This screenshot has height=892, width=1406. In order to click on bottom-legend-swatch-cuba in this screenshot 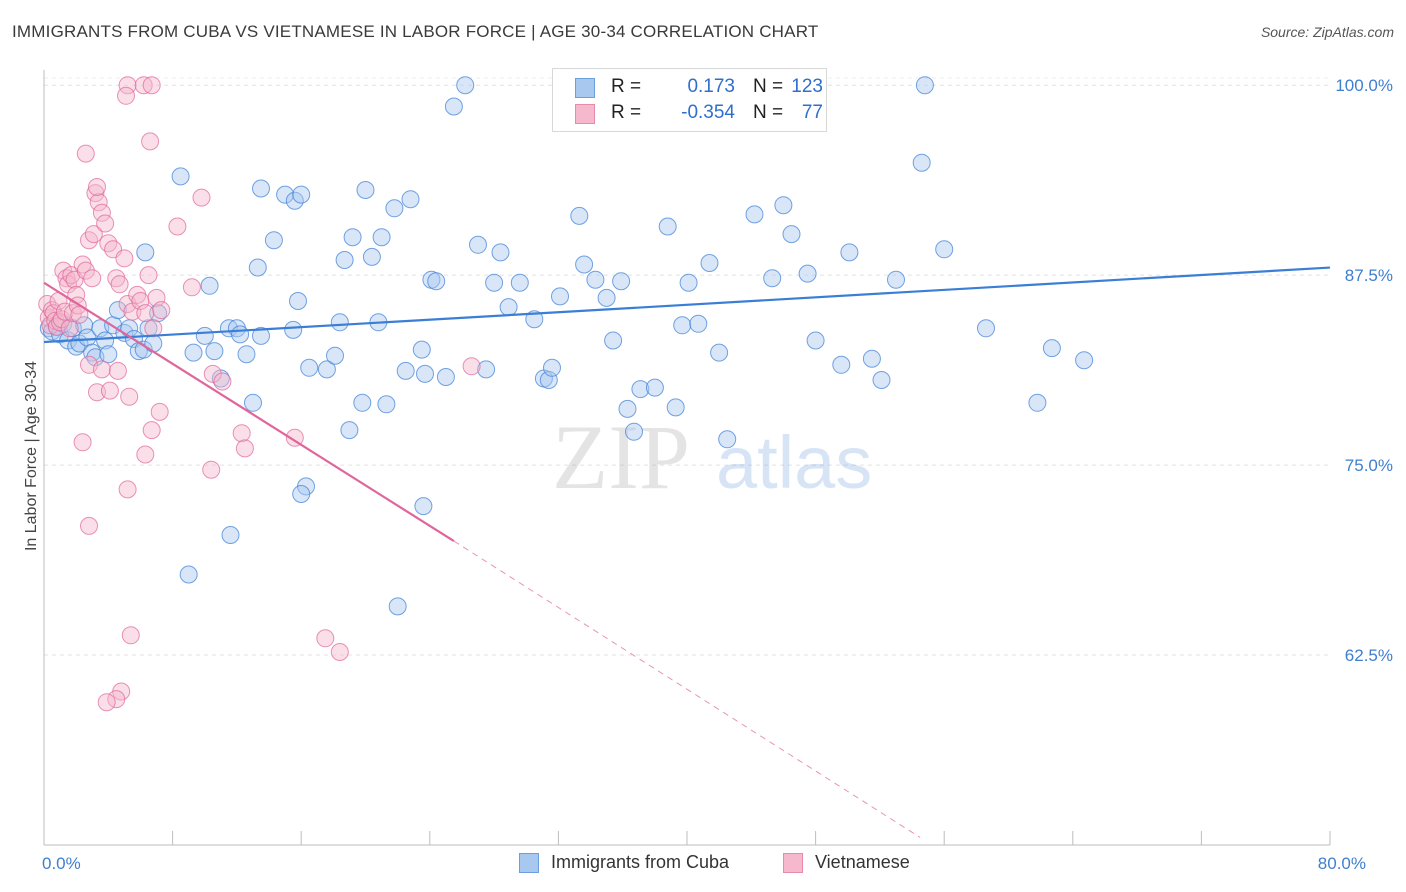, I will do `click(529, 863)`.